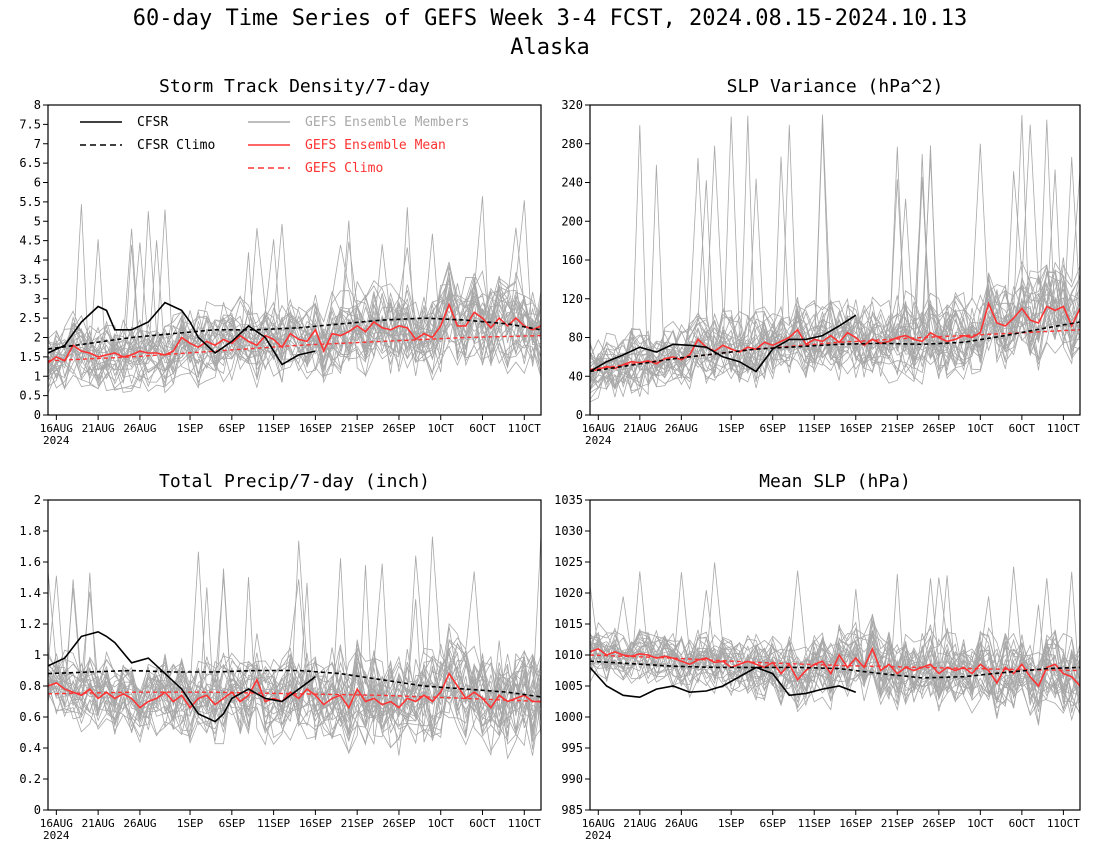 Image resolution: width=1100 pixels, height=850 pixels. Describe the element at coordinates (30, 357) in the screenshot. I see `y-tick-label: 1.5` at that location.